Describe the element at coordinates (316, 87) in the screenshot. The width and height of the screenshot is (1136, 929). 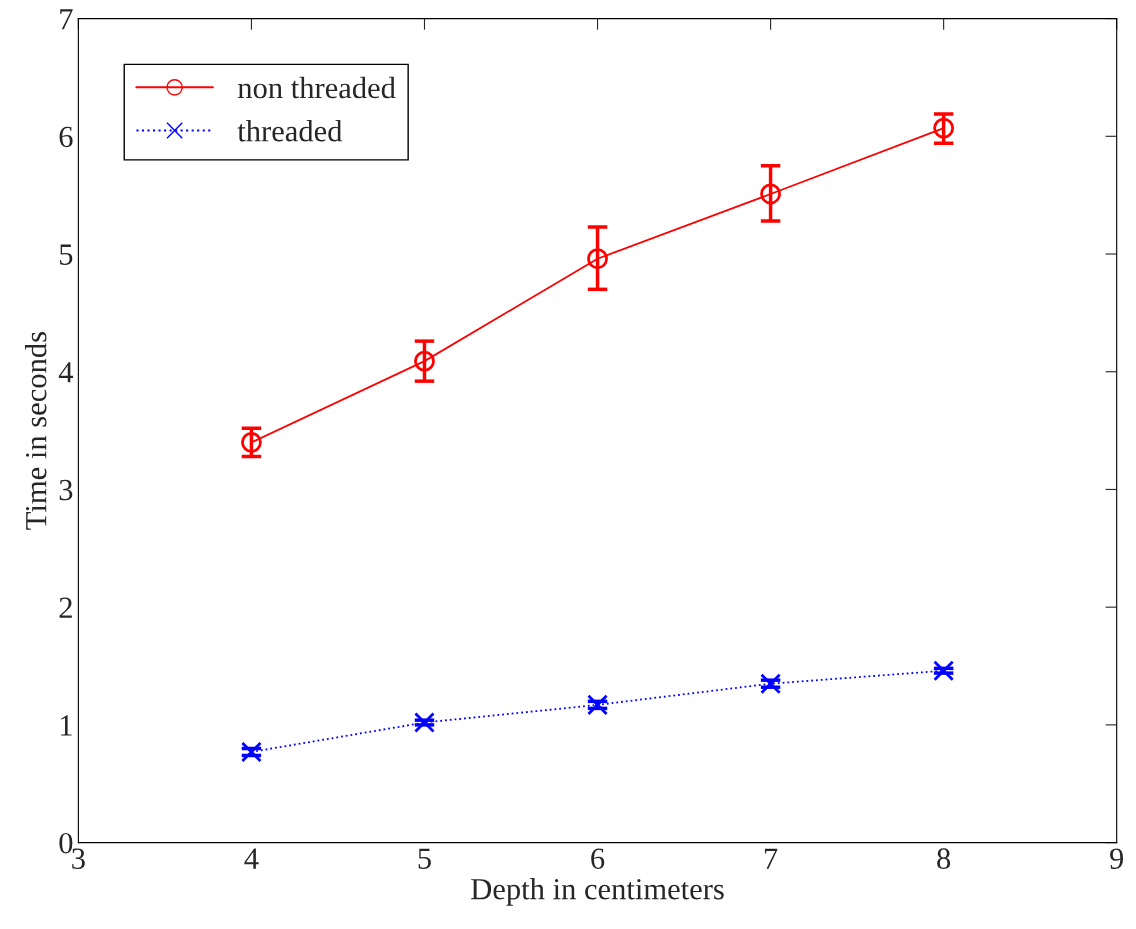
I see `legend-label: non threaded` at that location.